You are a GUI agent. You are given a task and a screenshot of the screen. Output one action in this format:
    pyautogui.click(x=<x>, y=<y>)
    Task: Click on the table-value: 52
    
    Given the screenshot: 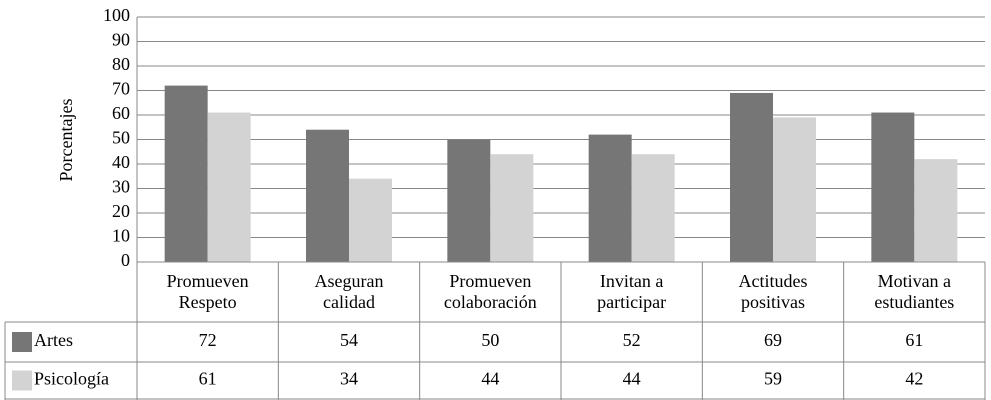 What is the action you would take?
    pyautogui.click(x=632, y=340)
    